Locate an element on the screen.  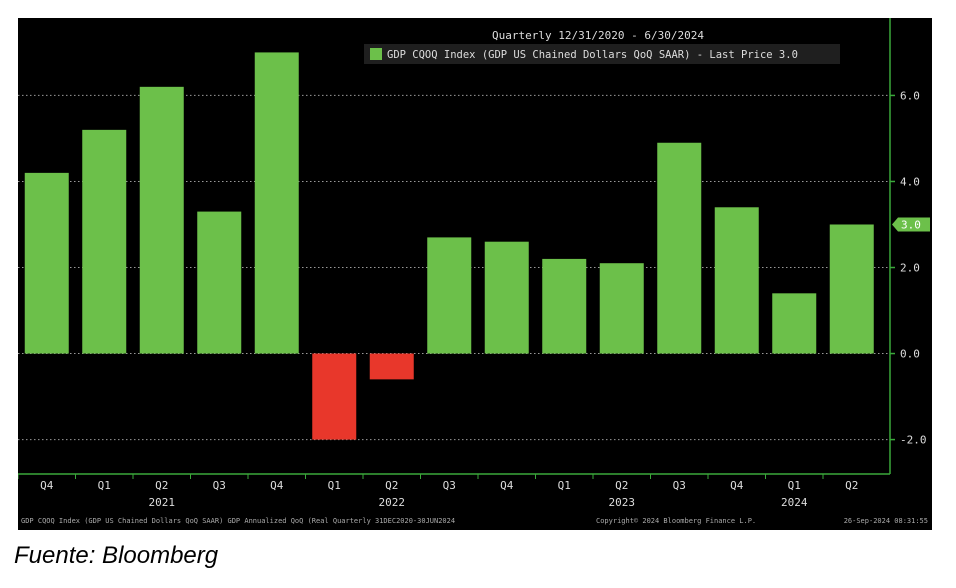
y-tick-label-0: 6.0 is located at coordinates (910, 95).